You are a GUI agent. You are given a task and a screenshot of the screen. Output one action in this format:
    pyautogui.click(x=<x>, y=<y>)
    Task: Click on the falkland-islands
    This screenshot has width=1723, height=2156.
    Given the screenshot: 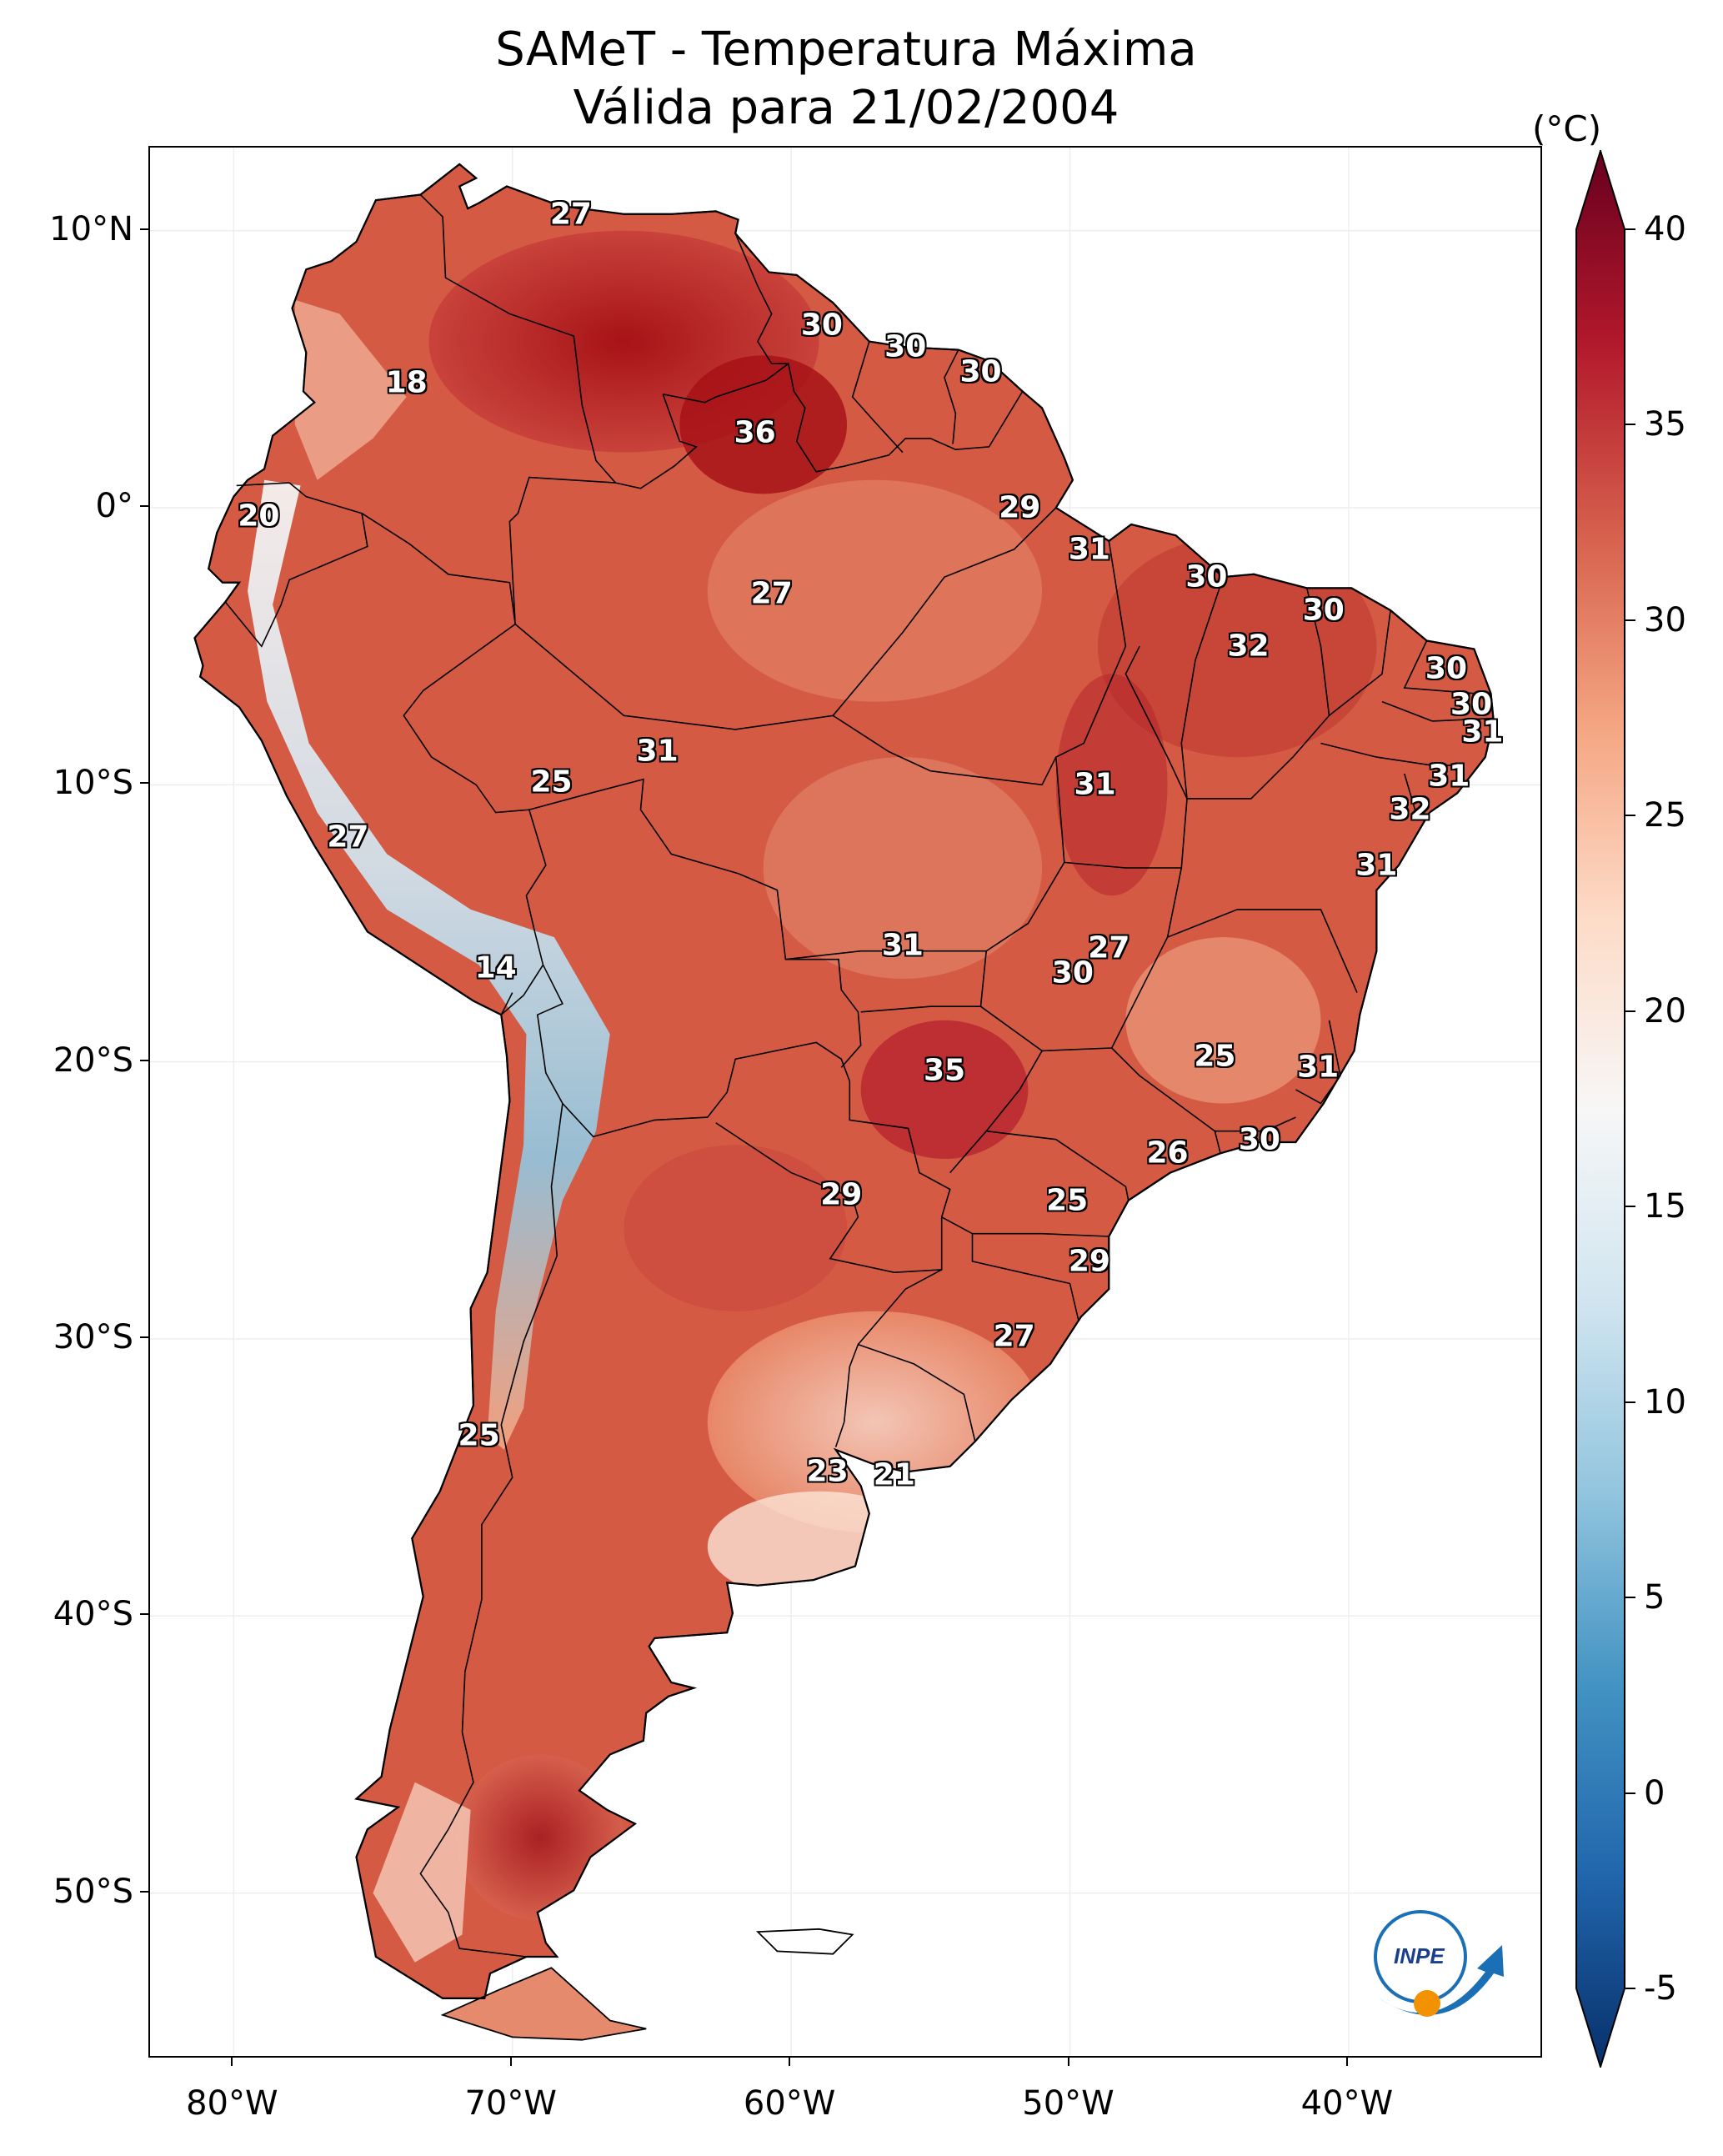 What is the action you would take?
    pyautogui.click(x=804, y=1941)
    